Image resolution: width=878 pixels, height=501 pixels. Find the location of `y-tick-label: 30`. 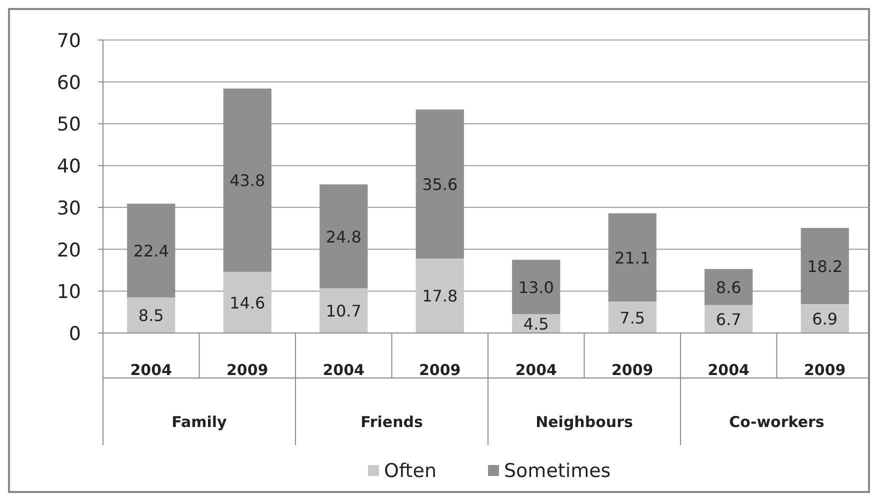

y-tick-label: 30 is located at coordinates (68, 208).